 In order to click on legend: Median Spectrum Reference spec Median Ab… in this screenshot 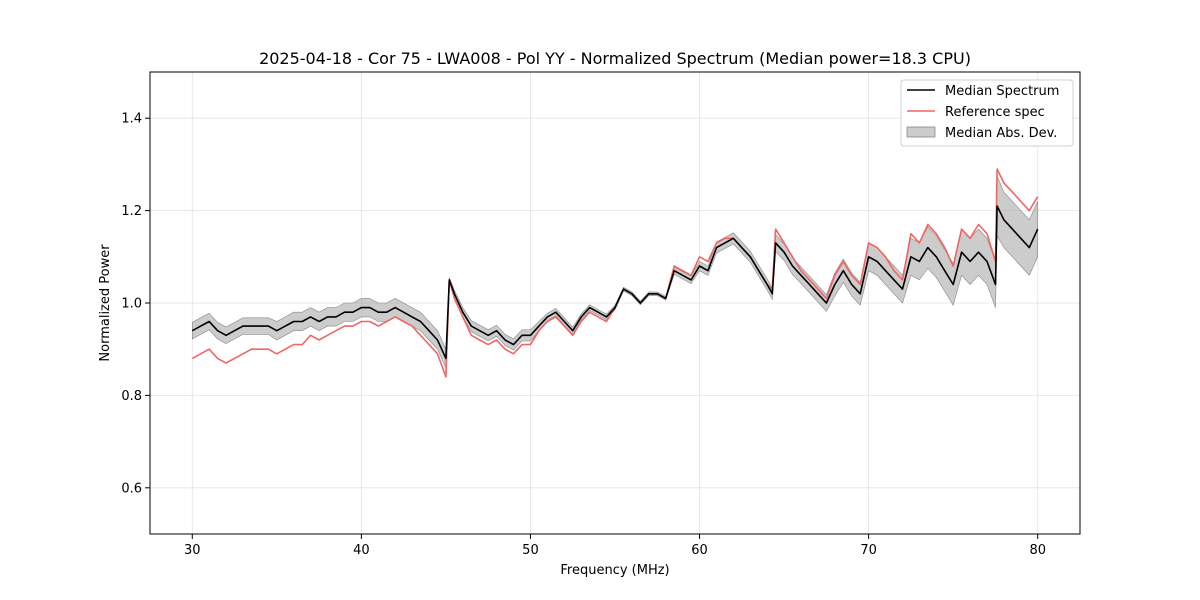, I will do `click(987, 113)`.